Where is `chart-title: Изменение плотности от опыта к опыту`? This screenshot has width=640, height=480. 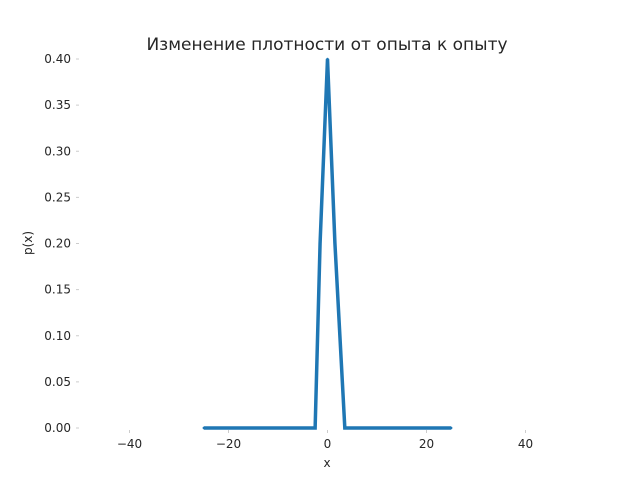
chart-title: Изменение плотности от опыта к опыту is located at coordinates (326, 45).